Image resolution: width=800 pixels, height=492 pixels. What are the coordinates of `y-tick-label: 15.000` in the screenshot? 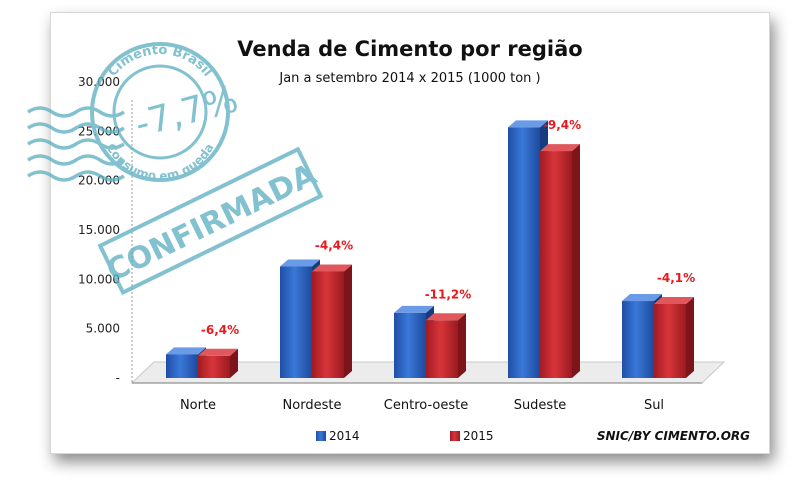 It's located at (99, 230).